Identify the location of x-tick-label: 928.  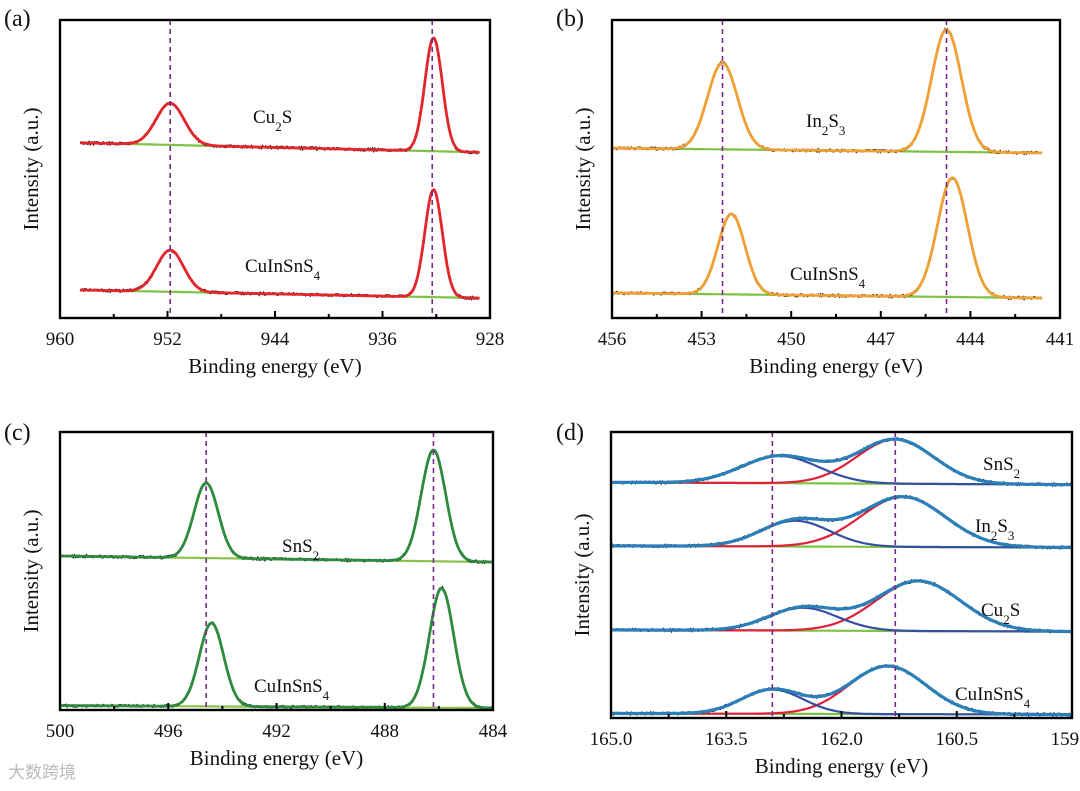
(490, 339).